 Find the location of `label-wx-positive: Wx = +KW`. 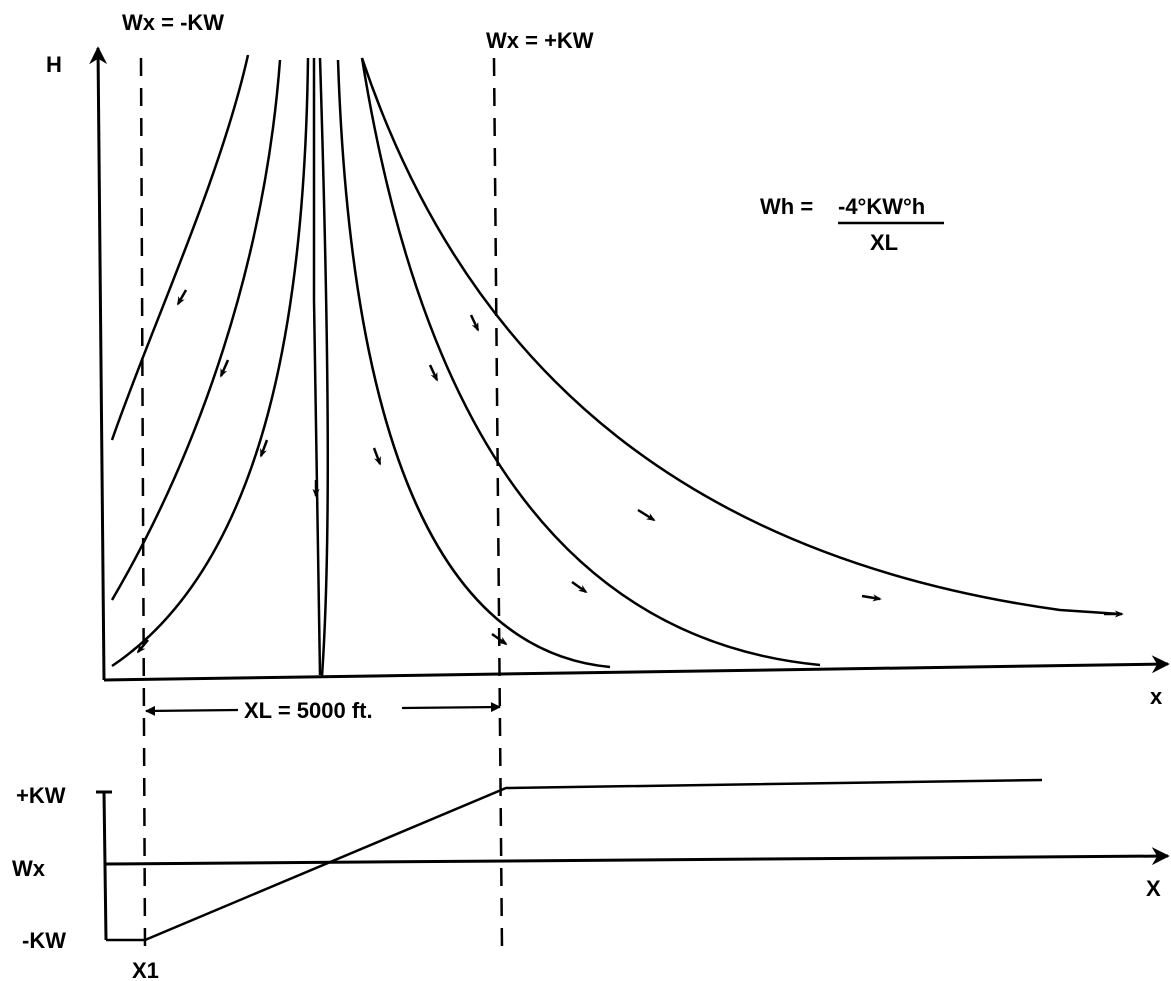

label-wx-positive: Wx = +KW is located at coordinates (540, 40).